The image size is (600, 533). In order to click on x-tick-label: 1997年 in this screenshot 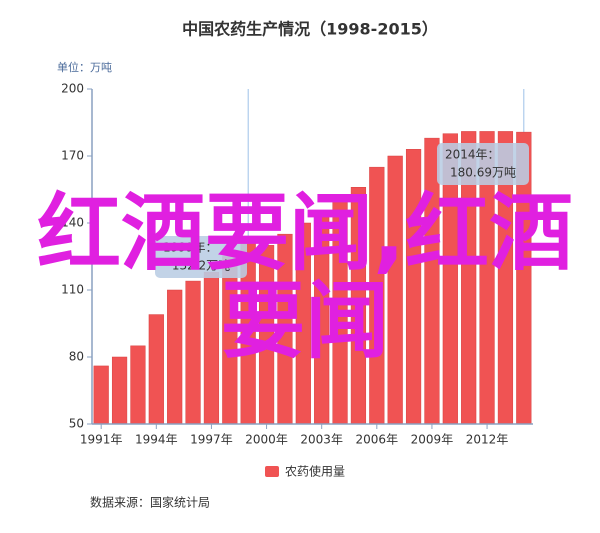, I will do `click(211, 440)`.